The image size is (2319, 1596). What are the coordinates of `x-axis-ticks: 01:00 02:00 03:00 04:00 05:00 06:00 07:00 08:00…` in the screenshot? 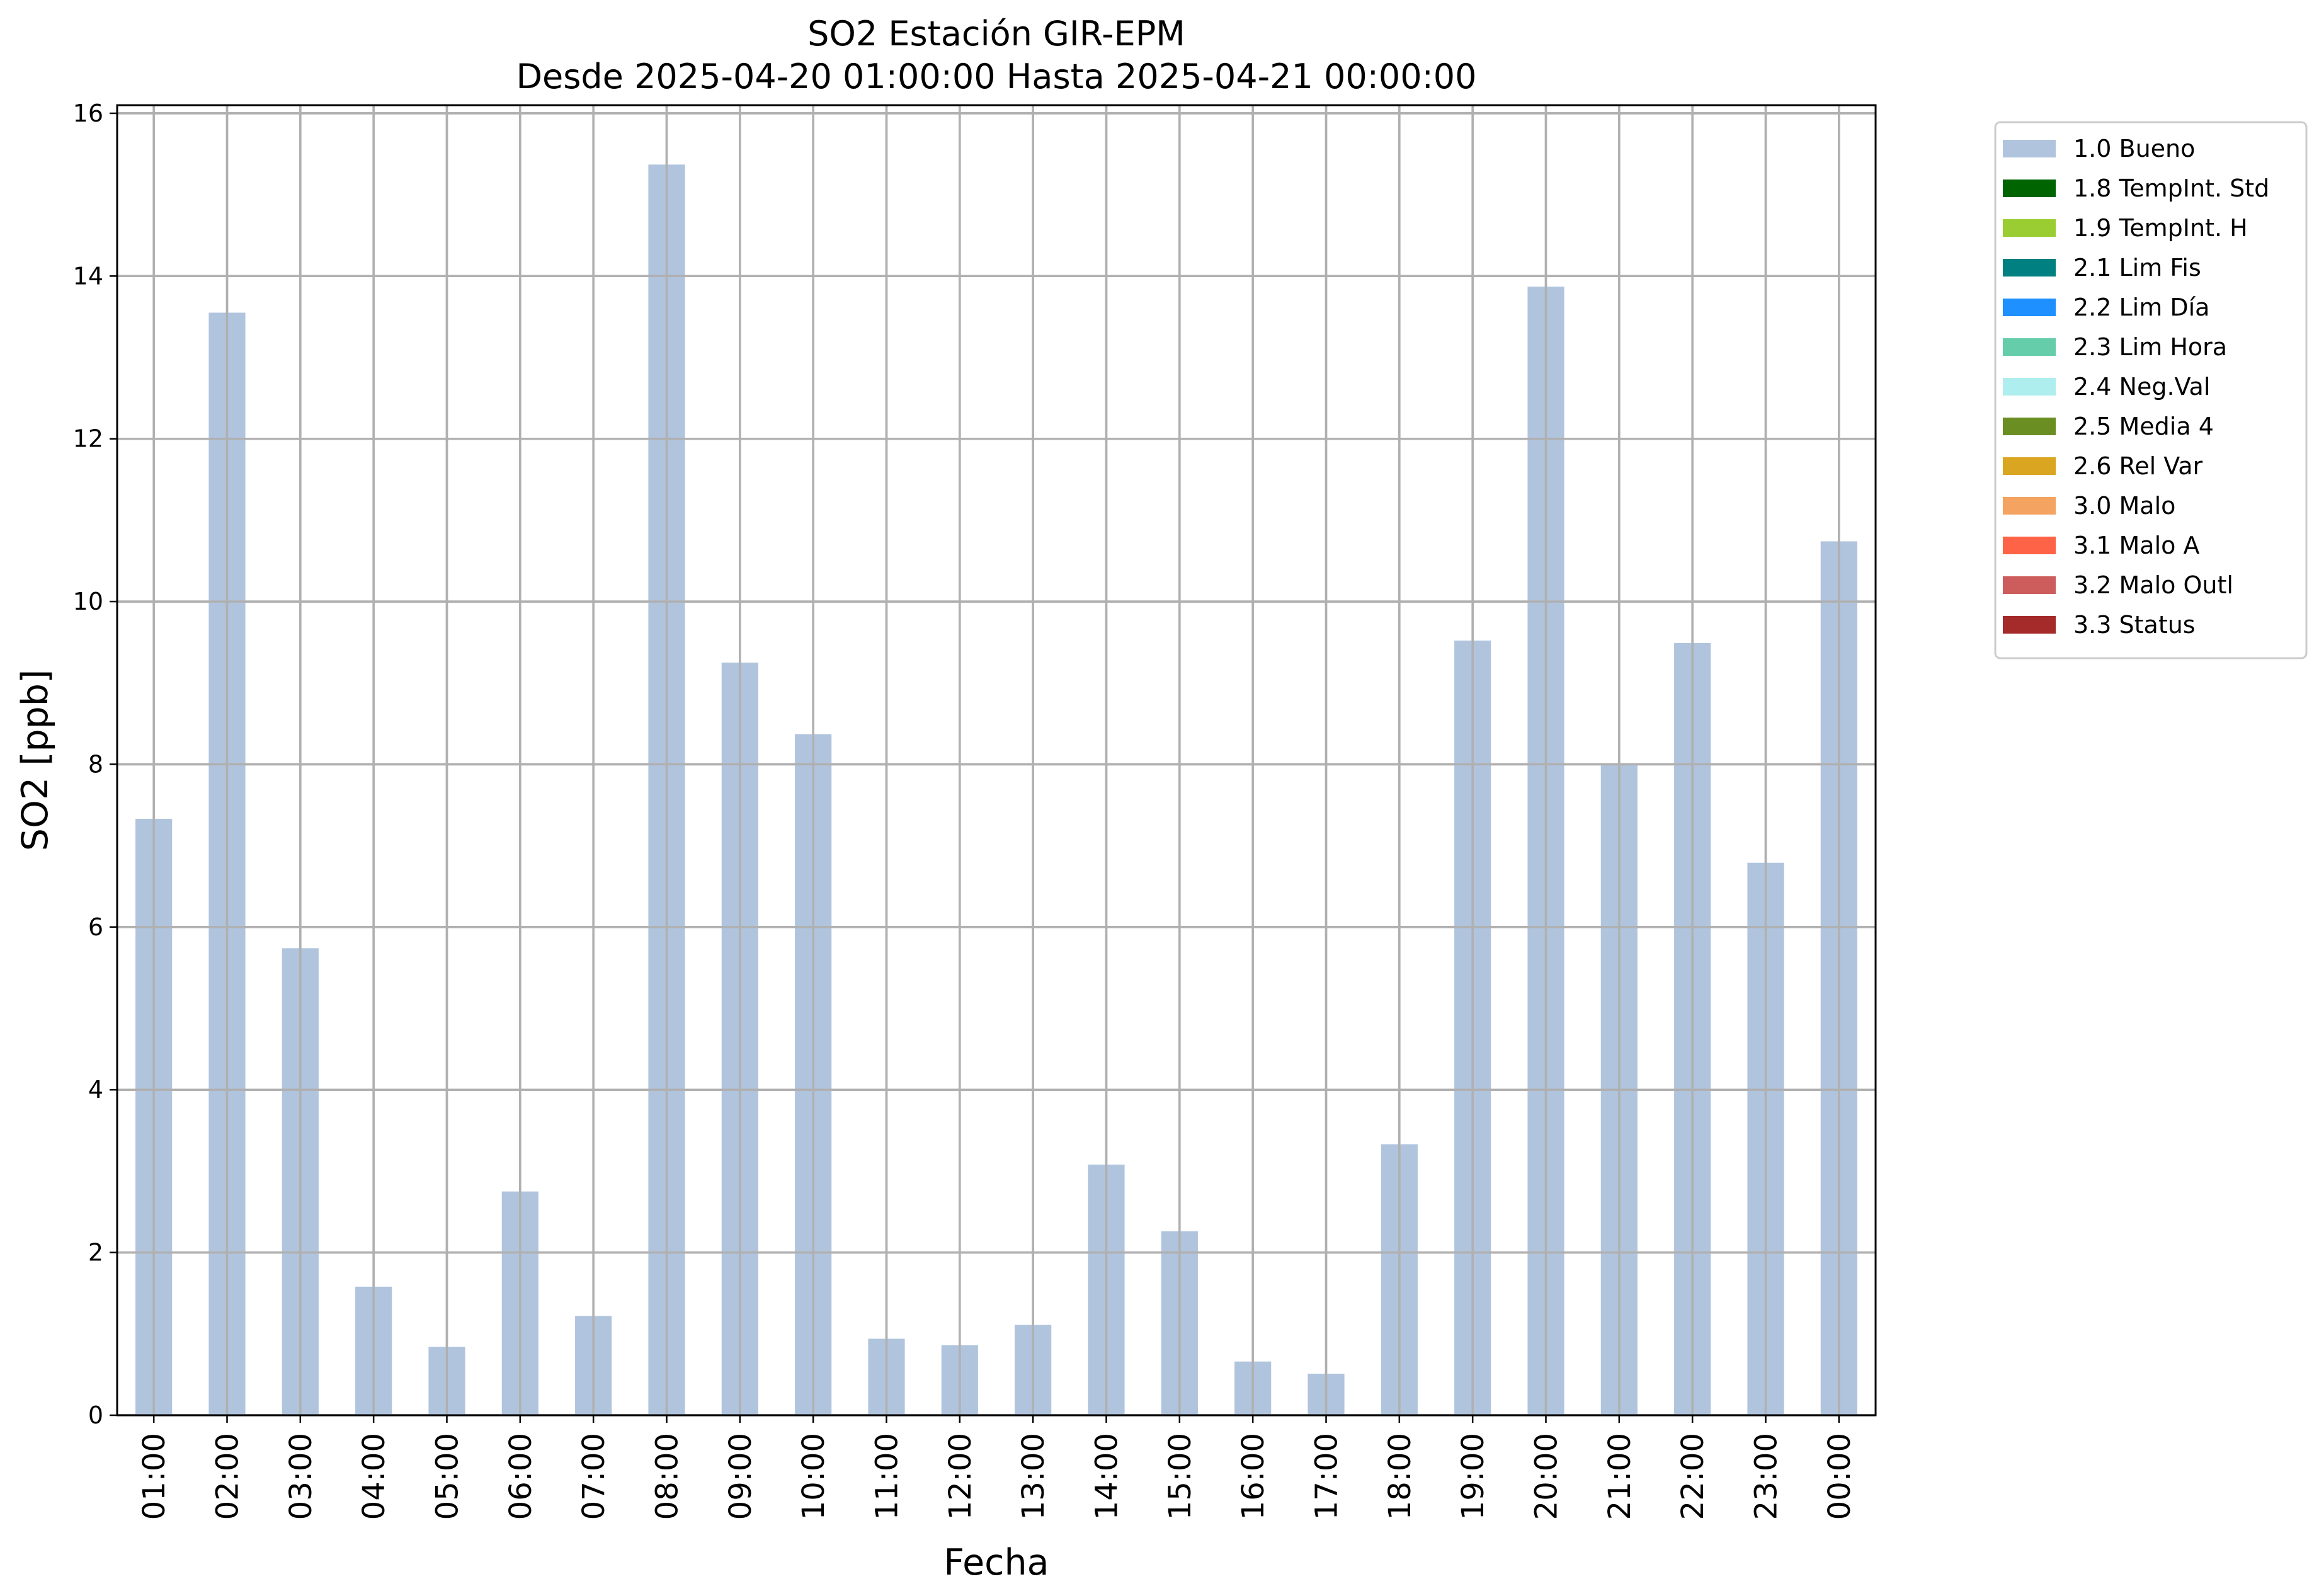 It's located at (997, 1467).